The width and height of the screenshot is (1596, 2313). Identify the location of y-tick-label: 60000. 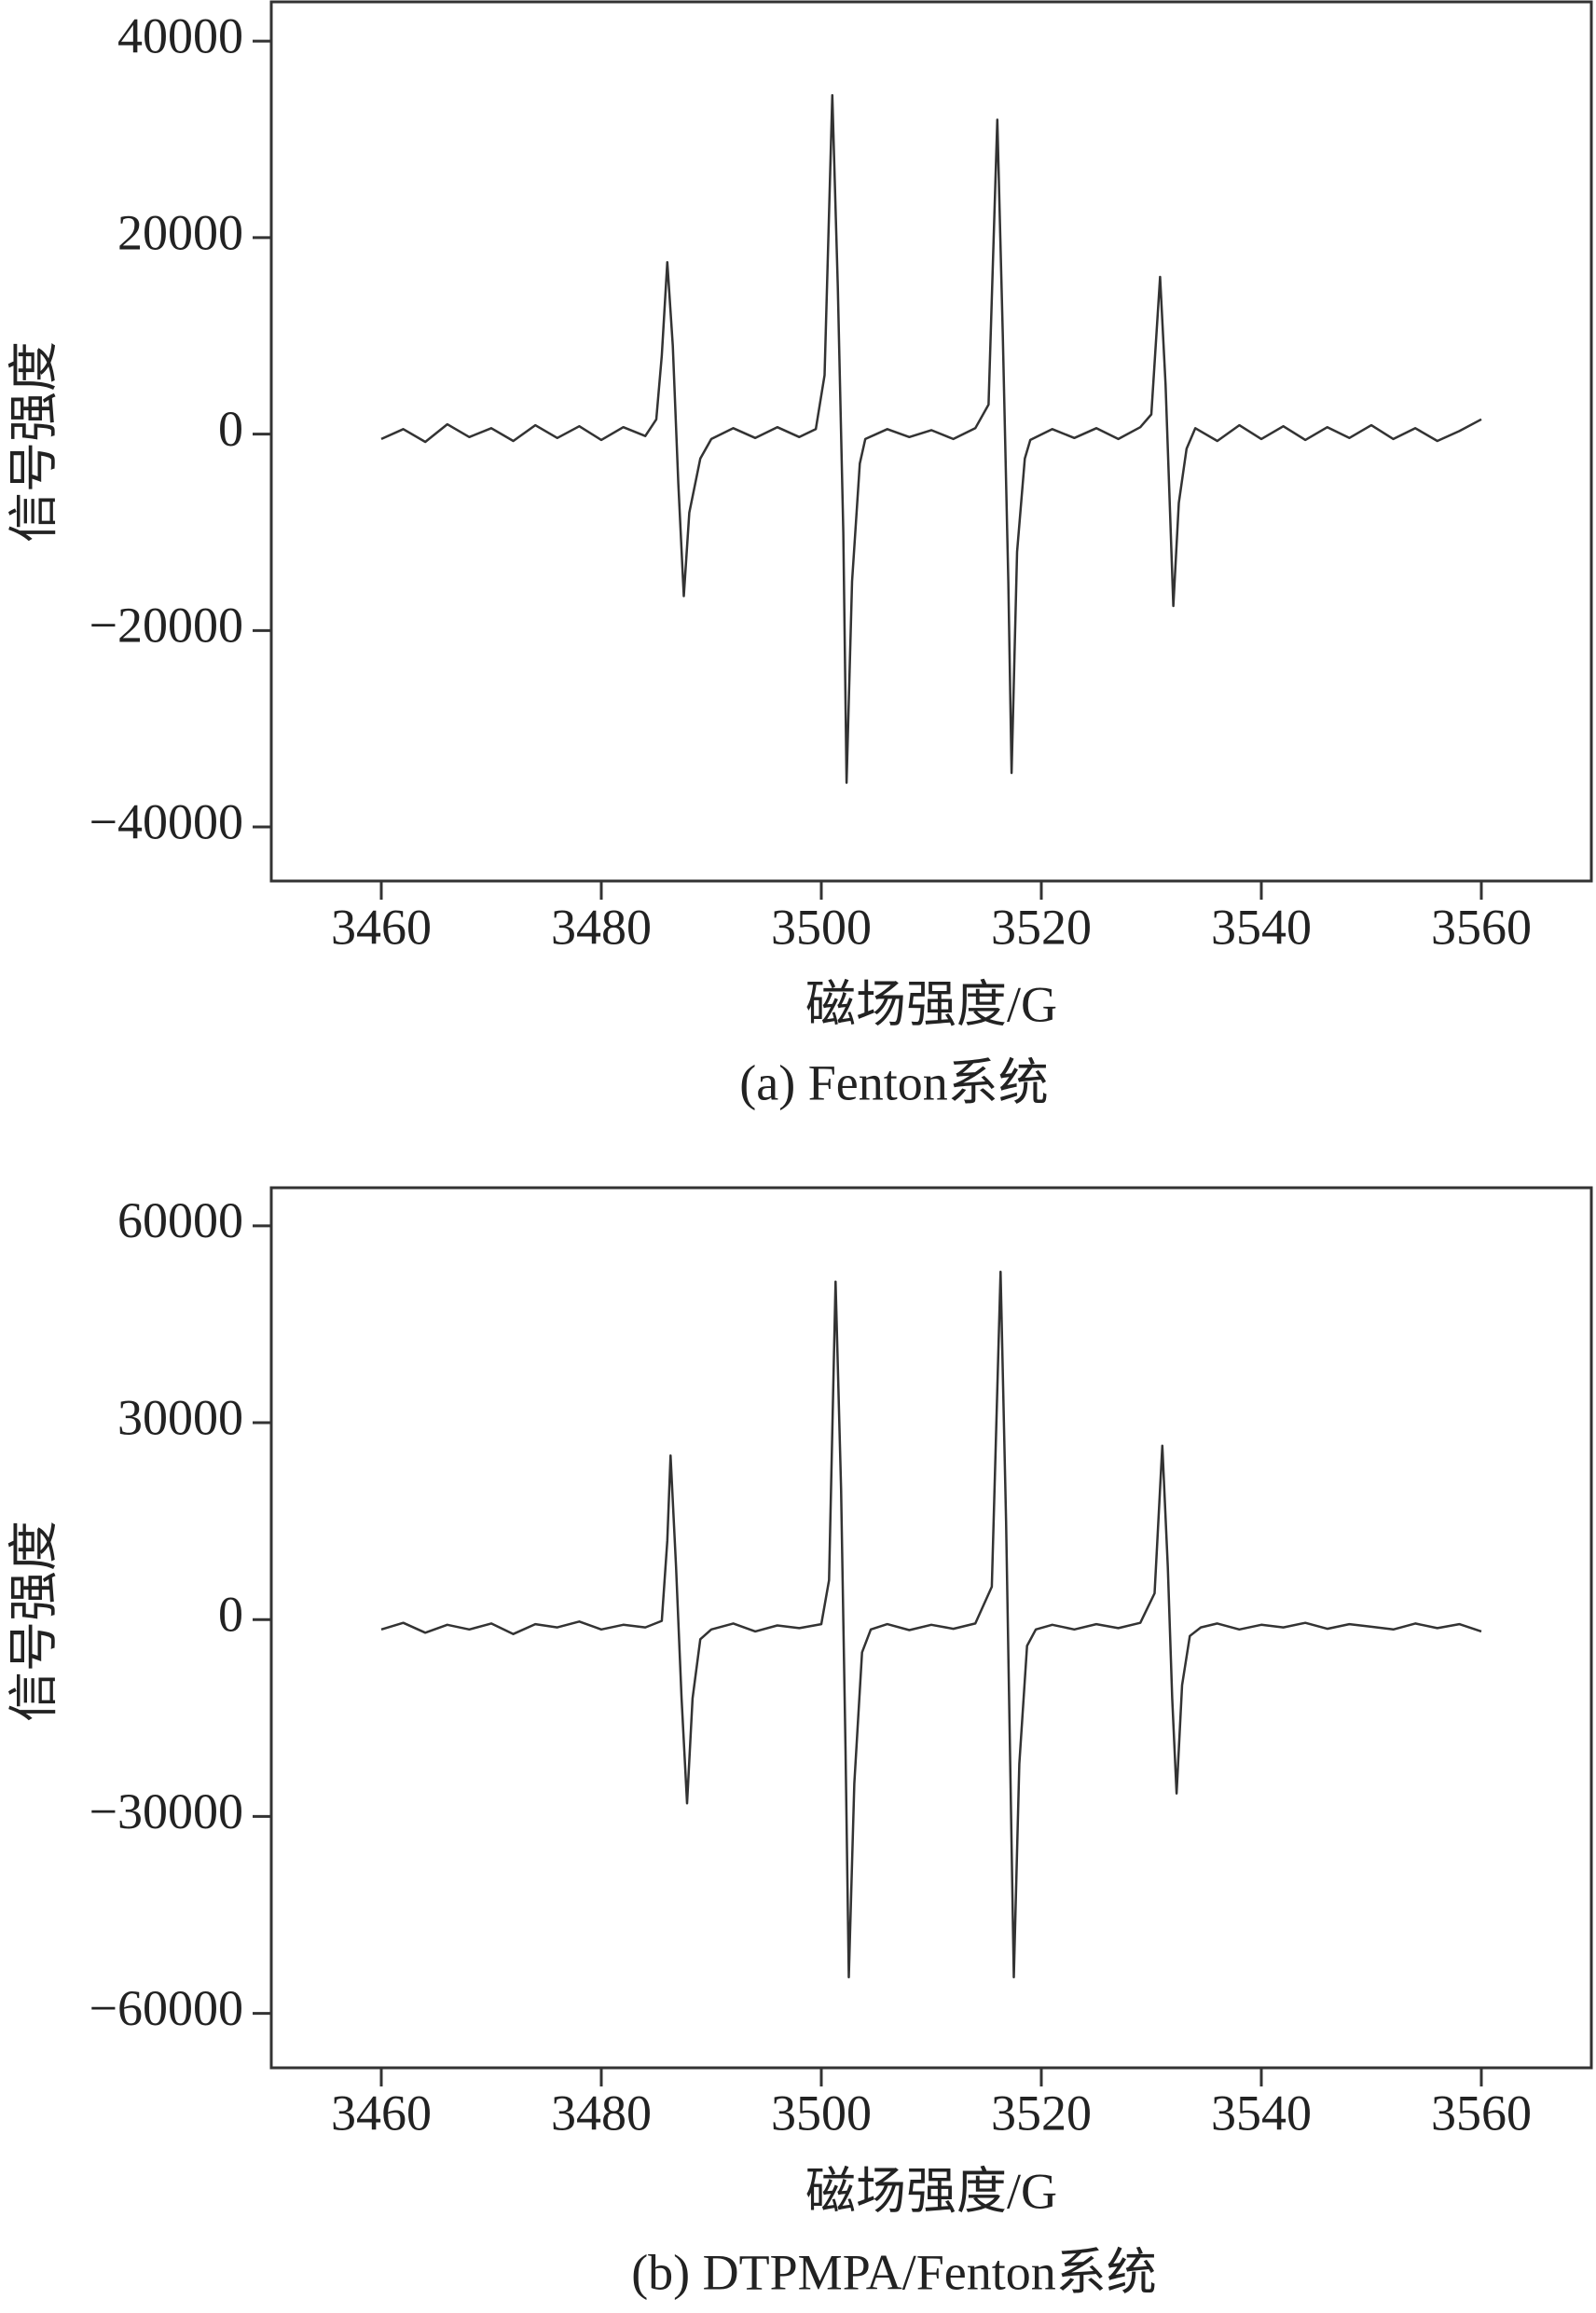
(180, 1220).